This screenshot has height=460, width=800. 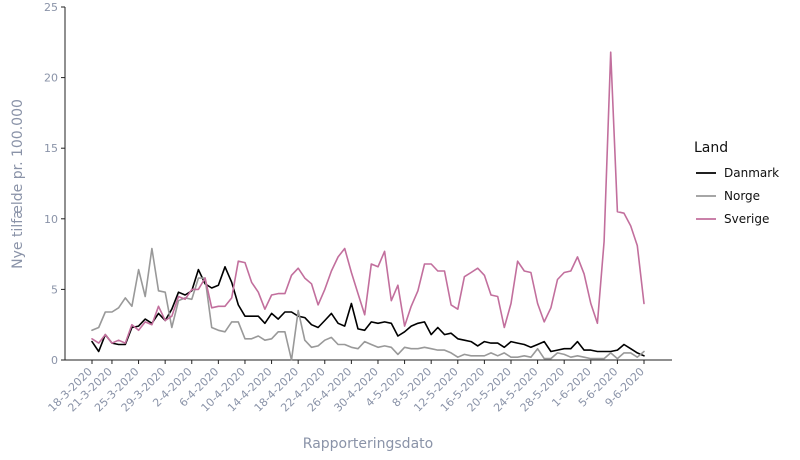 I want to click on y-axis-title: Nye tilfælde pr. 100.000, so click(x=18, y=184).